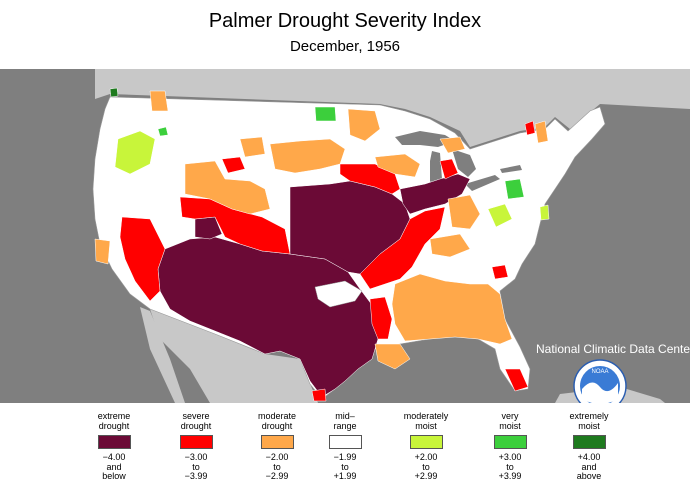  What do you see at coordinates (500, 215) in the screenshot?
I see `region-moist-appalachia` at bounding box center [500, 215].